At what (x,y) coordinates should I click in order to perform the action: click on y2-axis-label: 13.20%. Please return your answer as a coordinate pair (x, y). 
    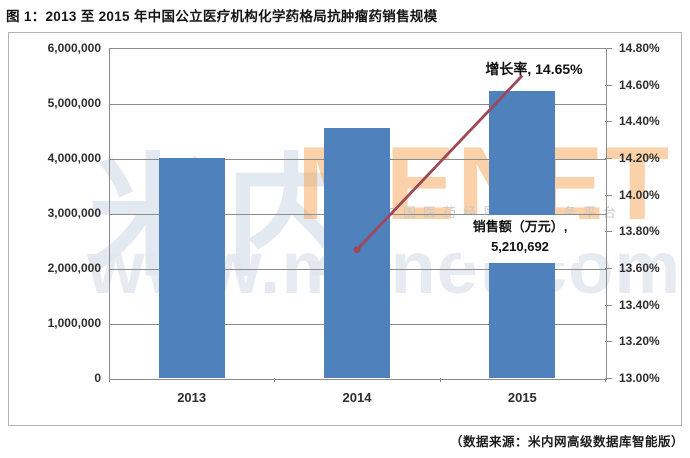
    Looking at the image, I should click on (639, 341).